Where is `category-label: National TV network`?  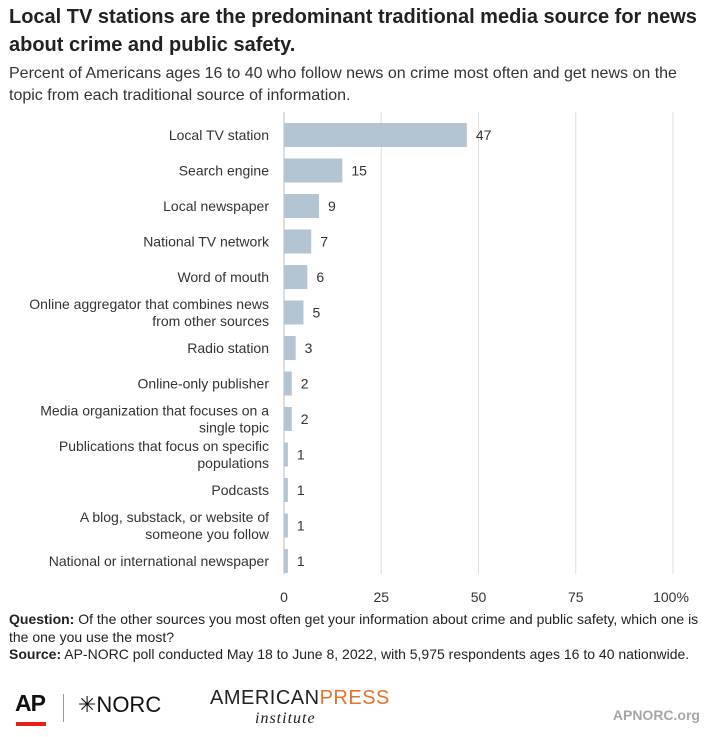 category-label: National TV network is located at coordinates (206, 242).